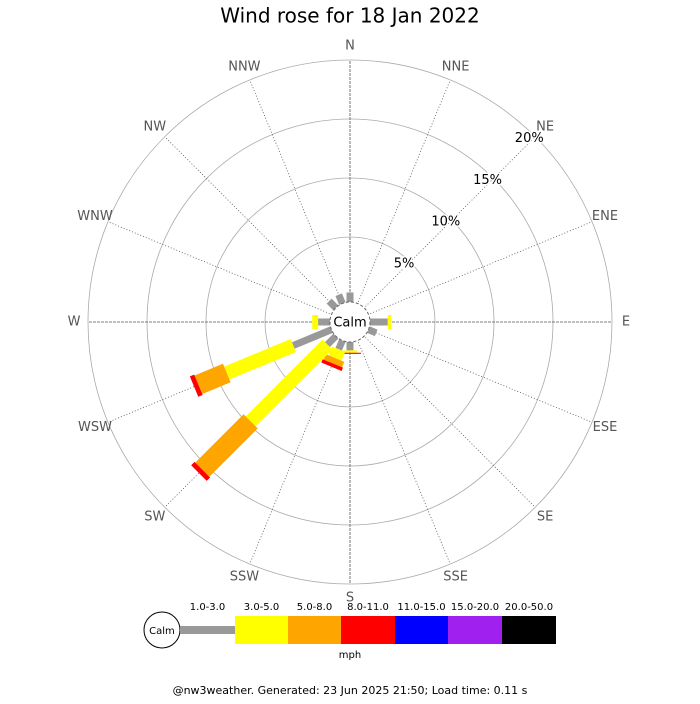 Image resolution: width=700 pixels, height=704 pixels. What do you see at coordinates (154, 517) in the screenshot?
I see `direction-label: SW` at bounding box center [154, 517].